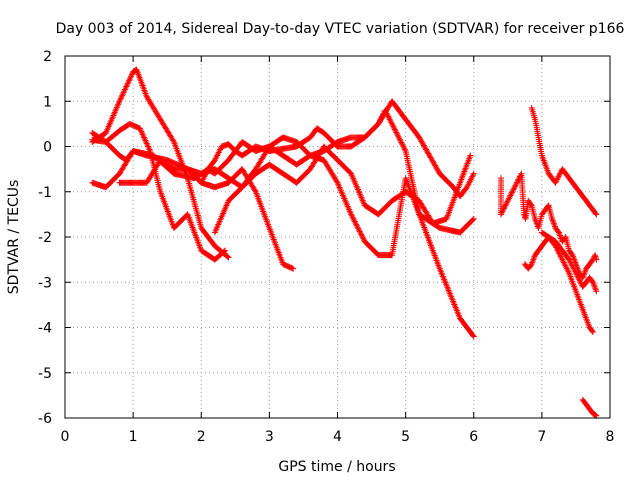 This screenshot has height=480, width=640. Describe the element at coordinates (45, 238) in the screenshot. I see `y-tick-label: -2` at that location.